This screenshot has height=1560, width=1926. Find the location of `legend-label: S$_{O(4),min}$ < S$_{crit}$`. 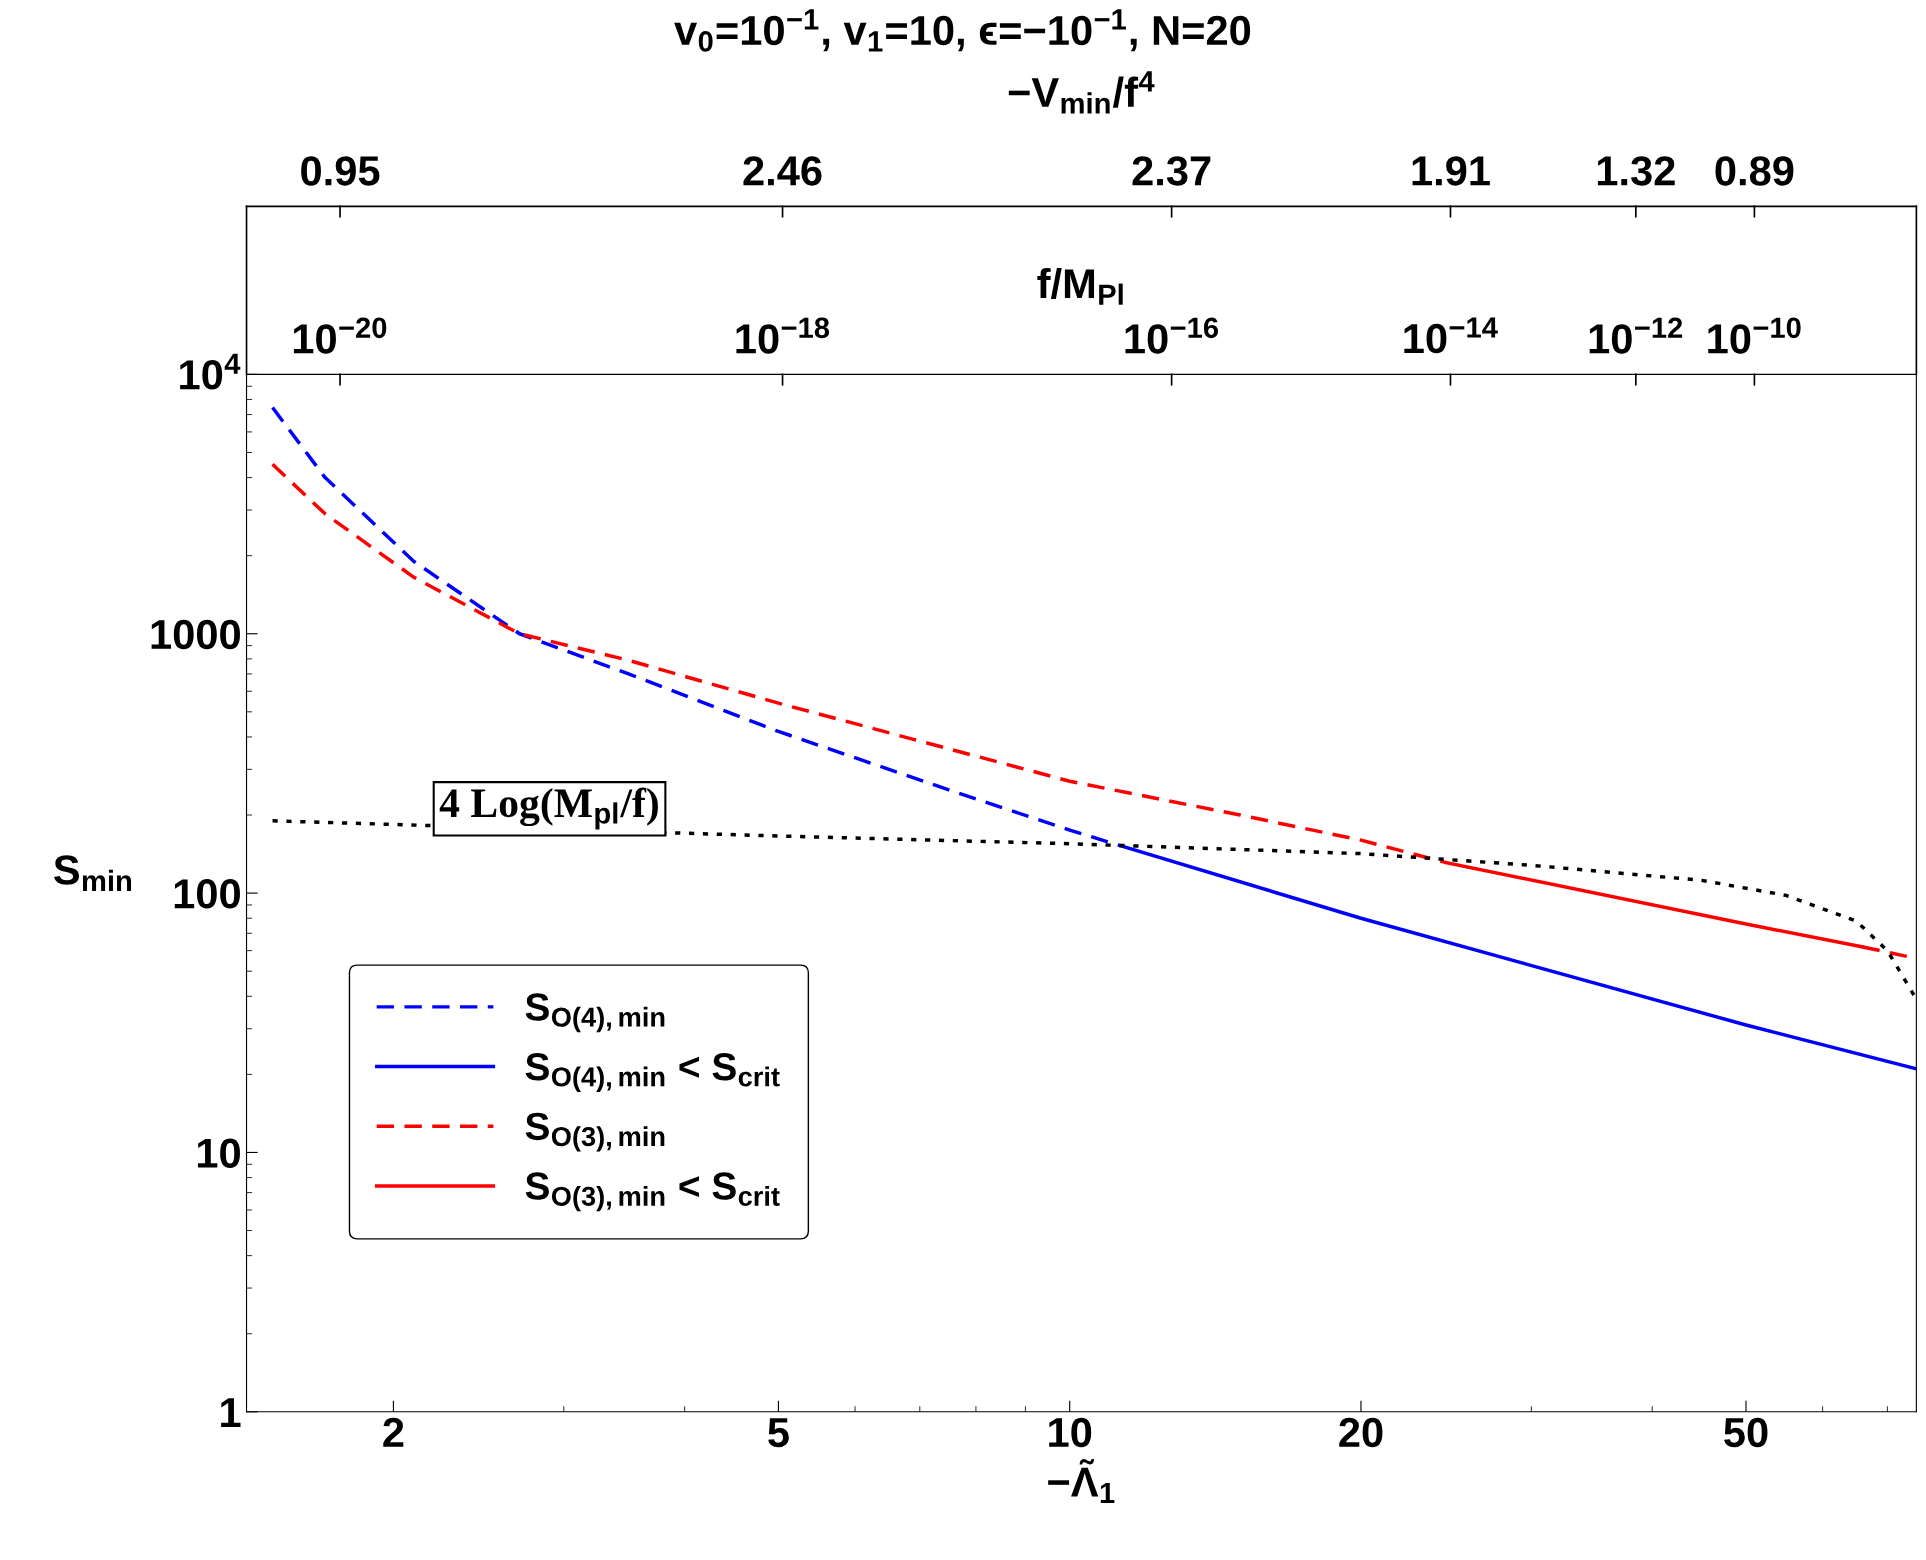

legend-label: S$_{O(4),min}$ < S$_{crit}$ is located at coordinates (652, 1072).